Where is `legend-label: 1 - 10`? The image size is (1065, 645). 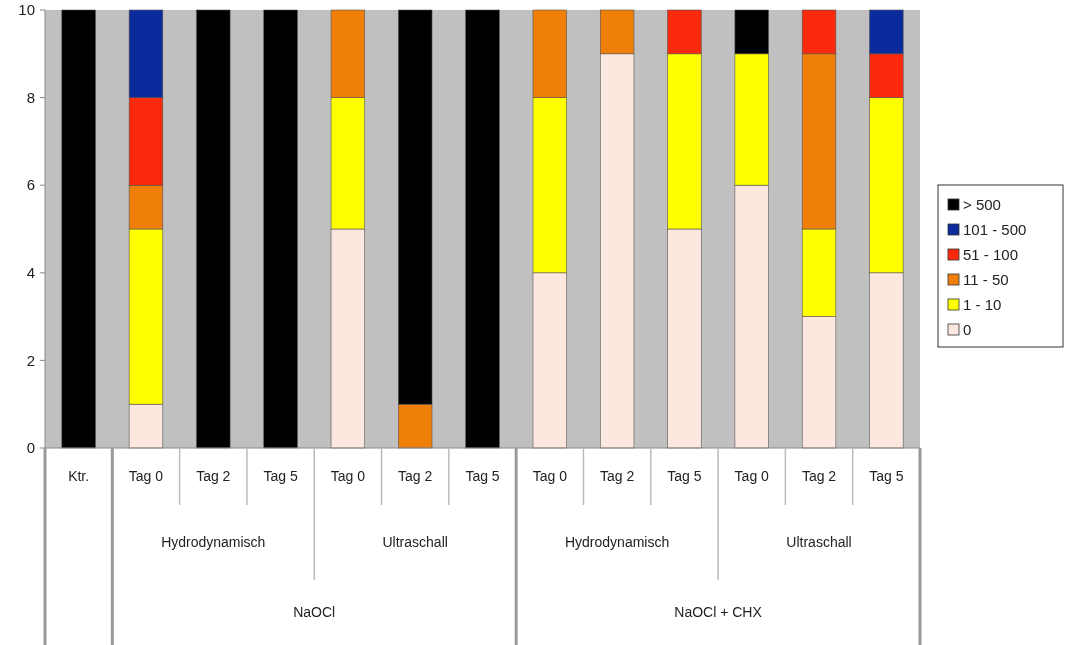 legend-label: 1 - 10 is located at coordinates (982, 305).